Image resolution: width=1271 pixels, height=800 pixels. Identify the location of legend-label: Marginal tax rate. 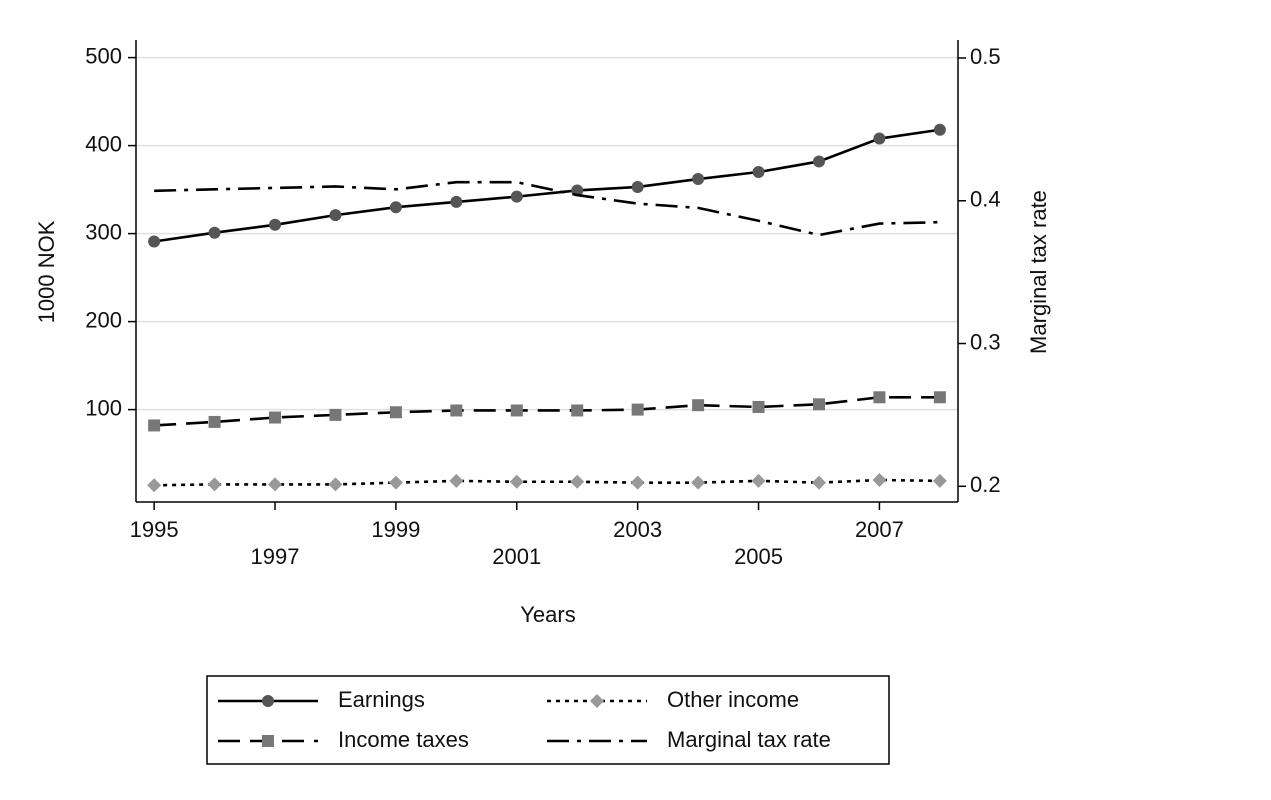
(749, 739).